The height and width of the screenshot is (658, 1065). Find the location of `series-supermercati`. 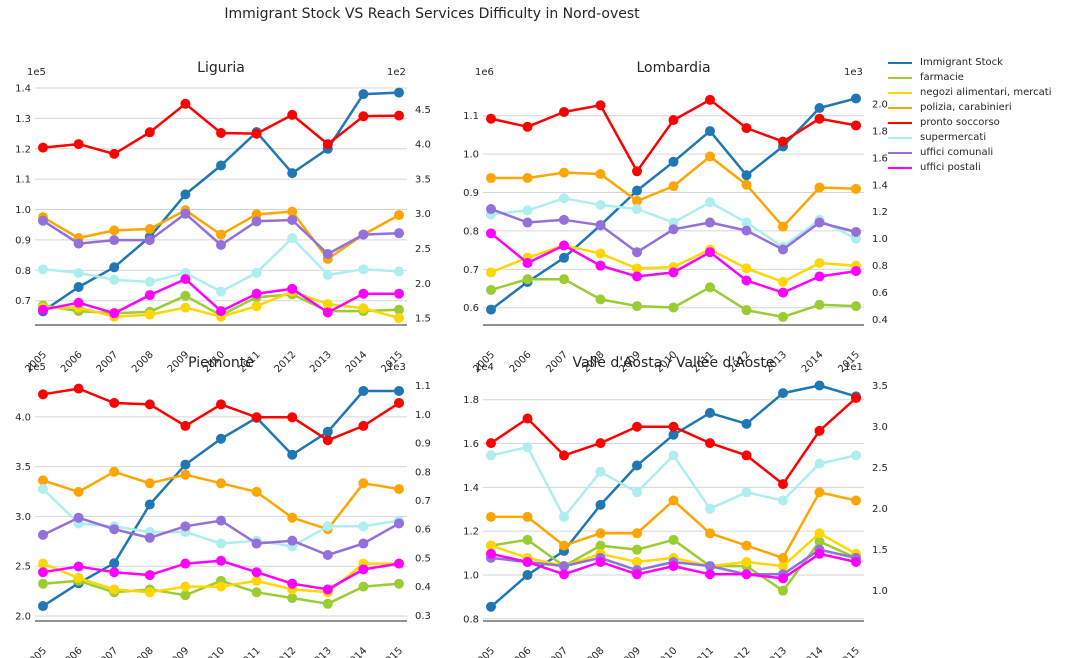

series-supermercati is located at coordinates (673, 482).